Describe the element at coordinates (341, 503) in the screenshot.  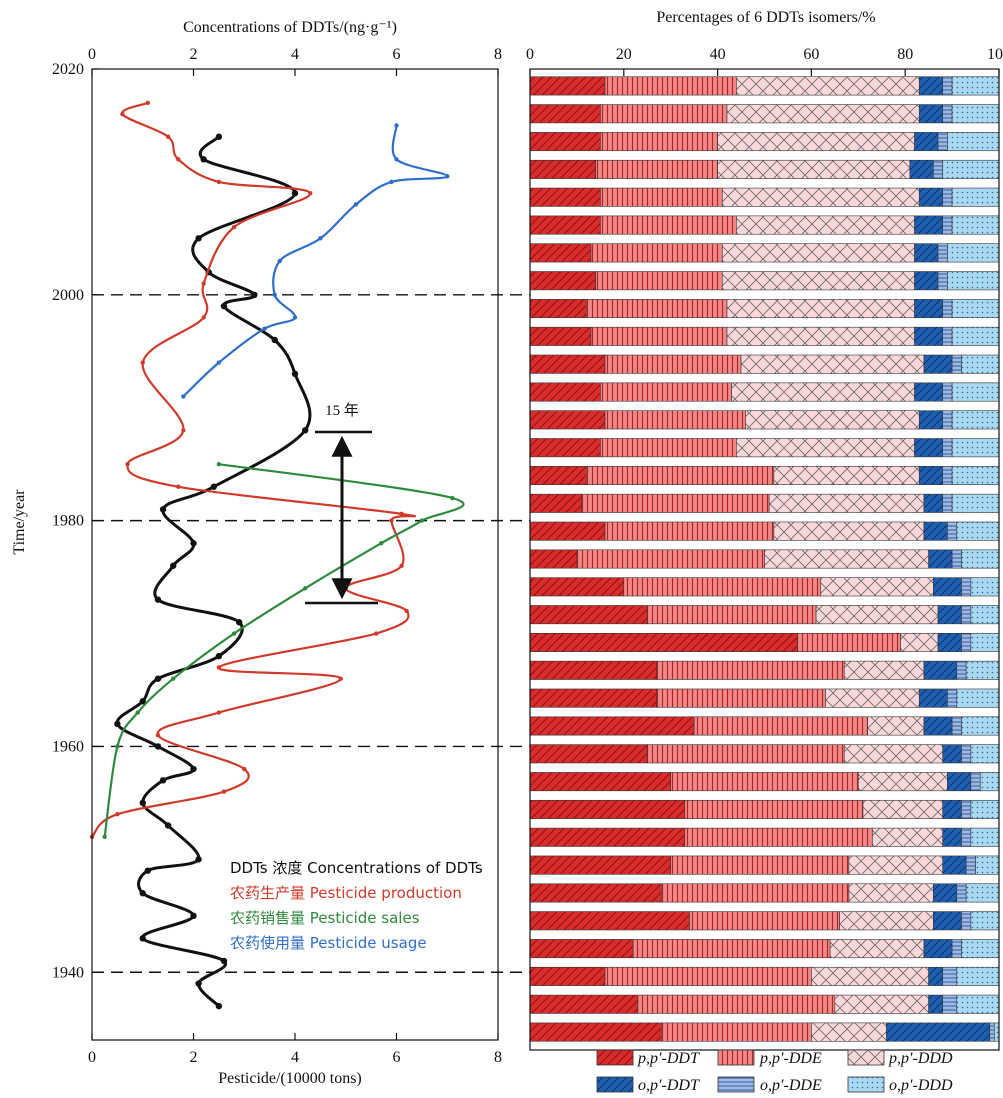
I see `fifteen-year-annotation: 15 年` at that location.